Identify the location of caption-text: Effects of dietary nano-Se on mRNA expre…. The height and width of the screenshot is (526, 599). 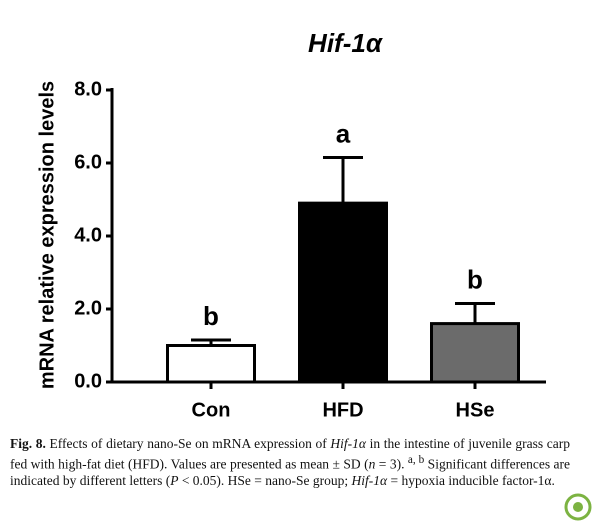
(188, 443).